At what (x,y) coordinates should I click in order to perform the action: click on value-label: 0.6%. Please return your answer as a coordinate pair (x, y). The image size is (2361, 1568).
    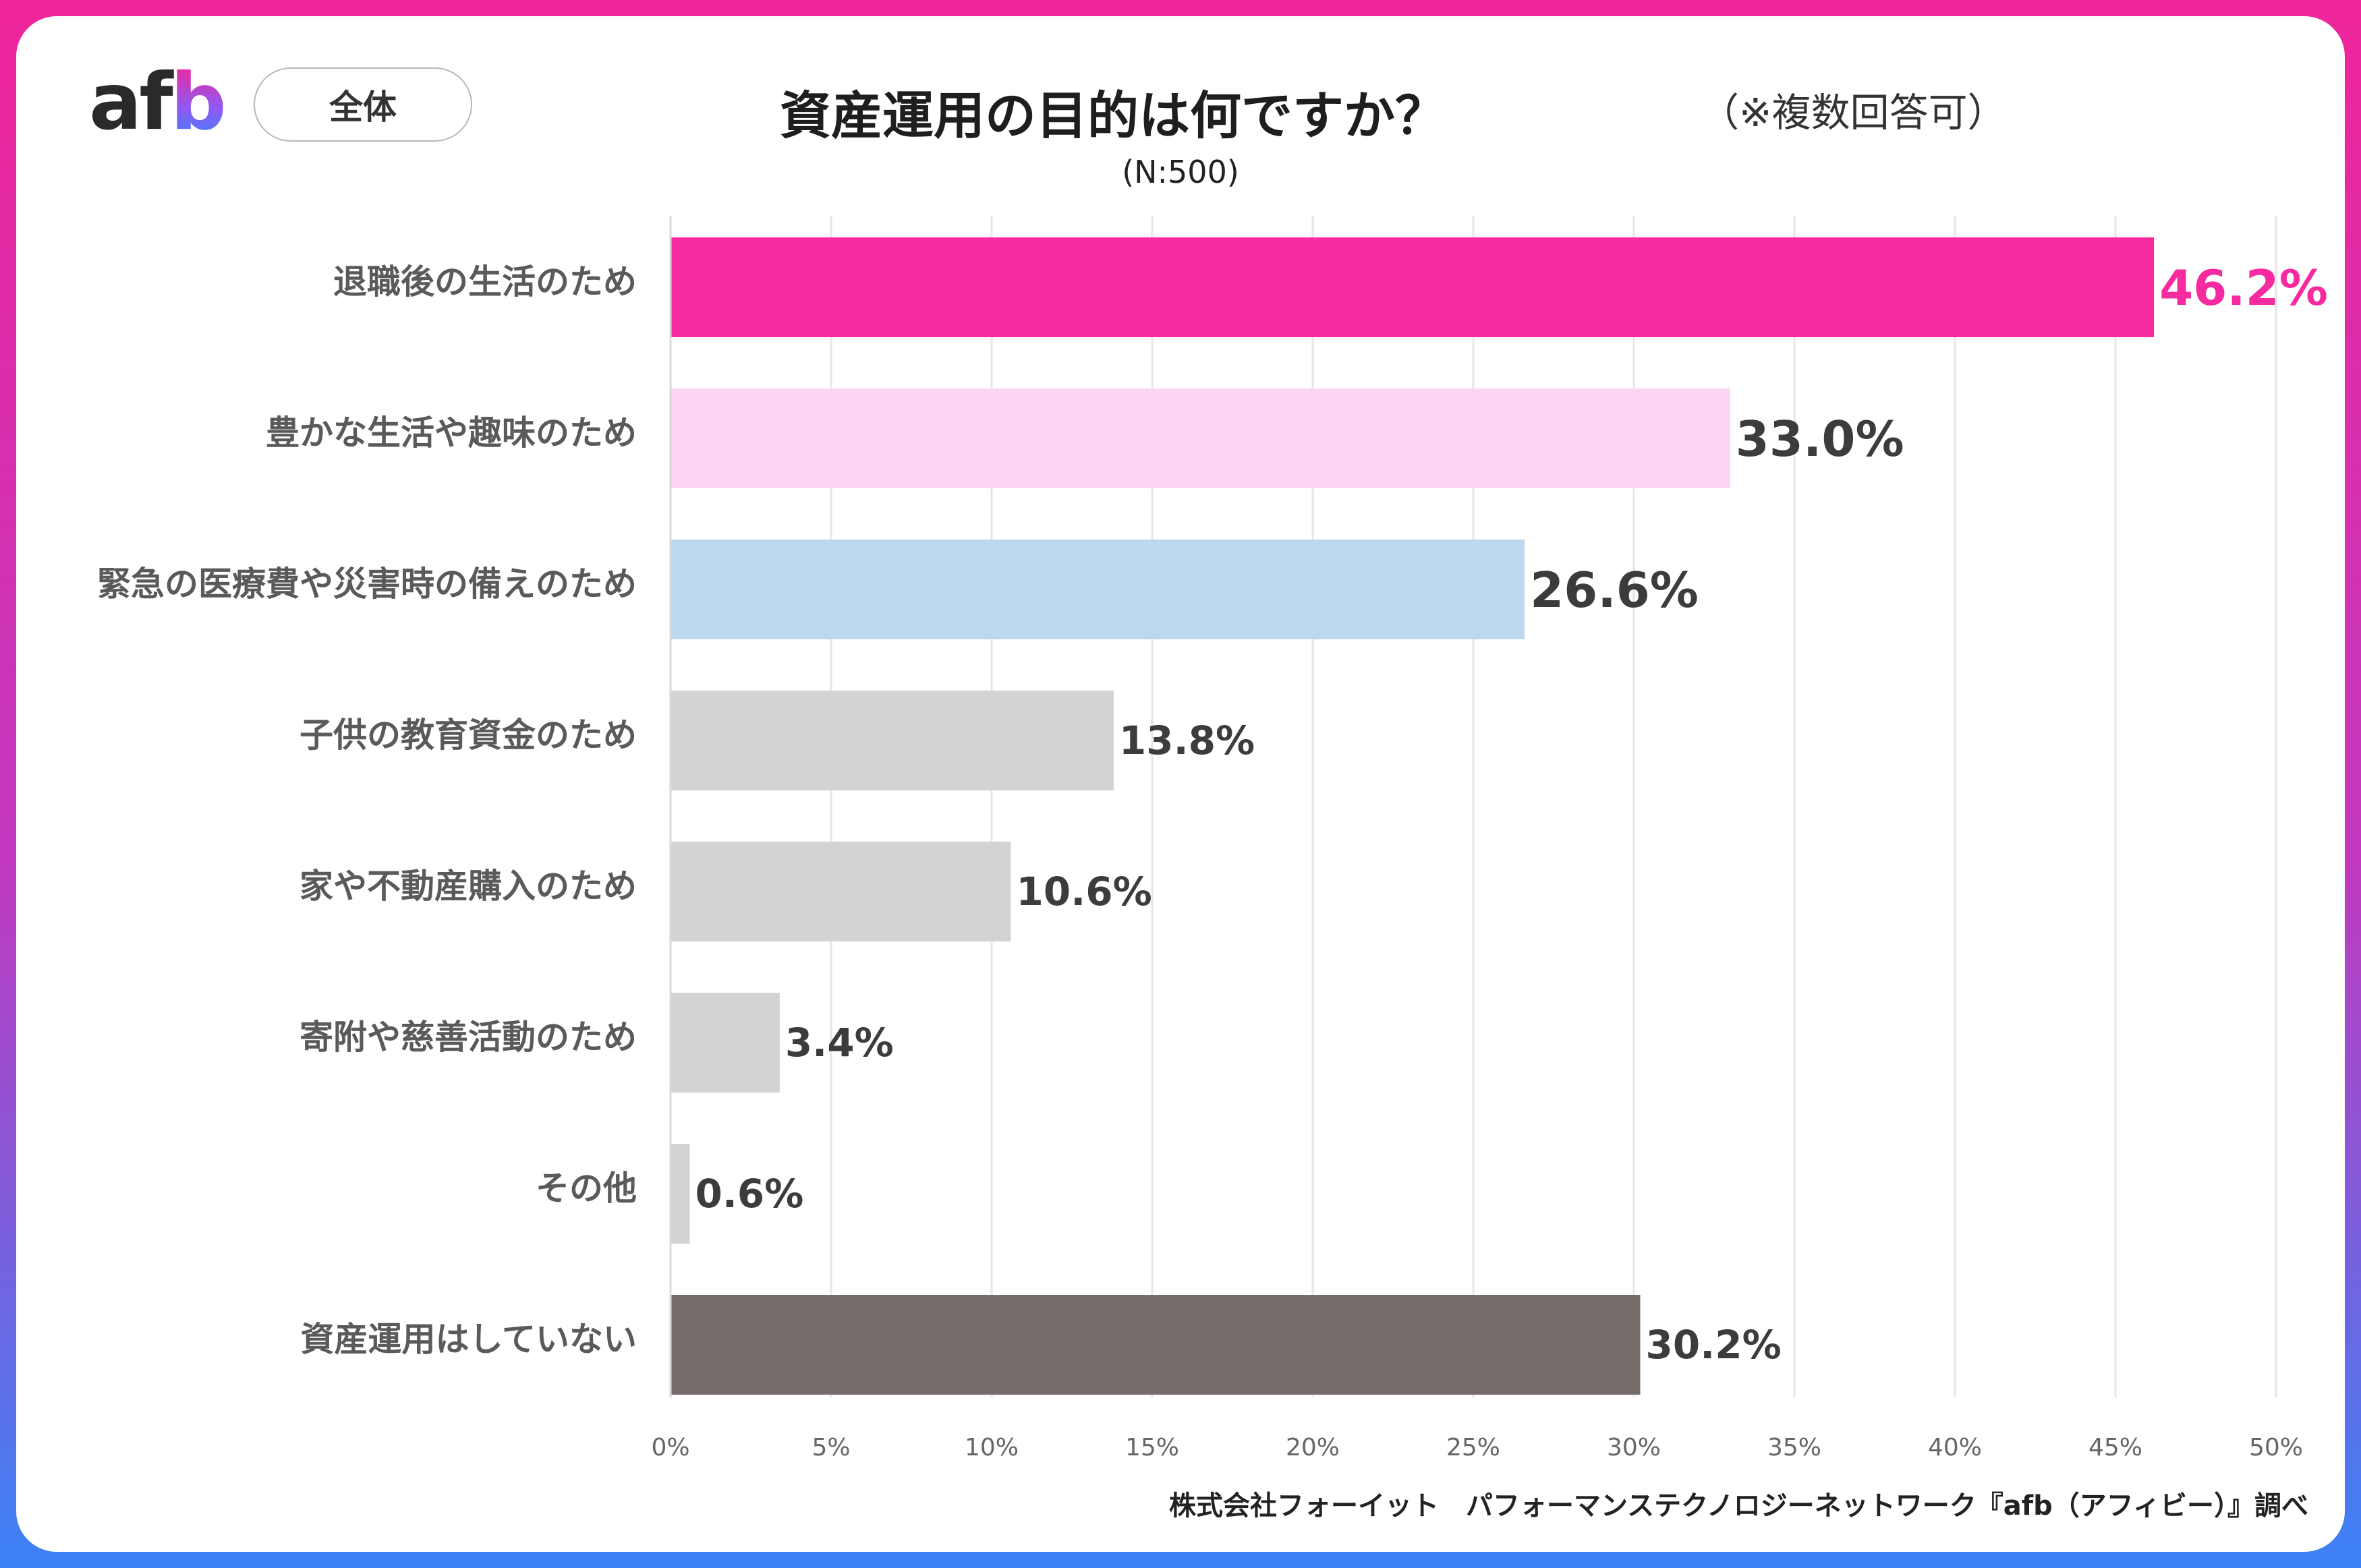
    Looking at the image, I should click on (749, 1194).